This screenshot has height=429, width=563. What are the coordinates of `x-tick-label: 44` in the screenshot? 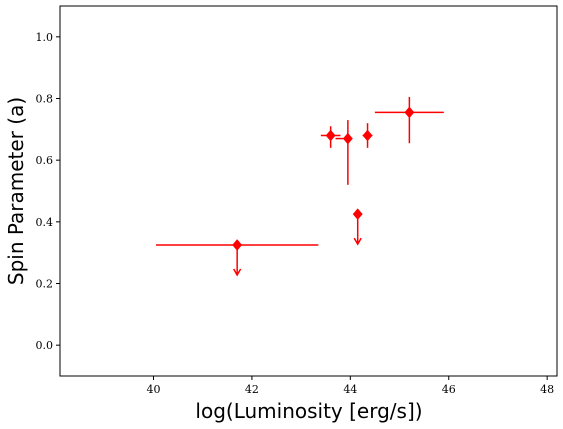 It's located at (350, 389).